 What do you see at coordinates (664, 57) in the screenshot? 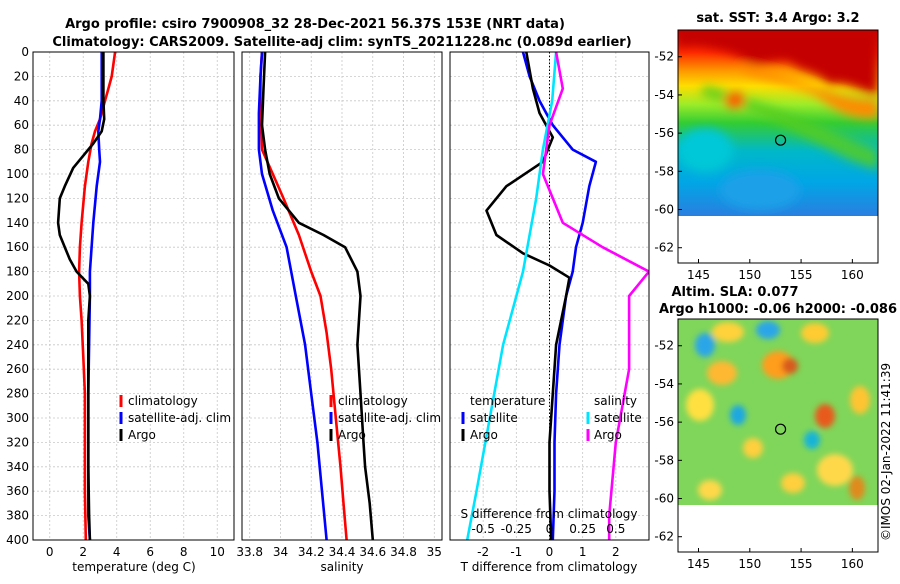
I see `map-y-tick-label: -52` at bounding box center [664, 57].